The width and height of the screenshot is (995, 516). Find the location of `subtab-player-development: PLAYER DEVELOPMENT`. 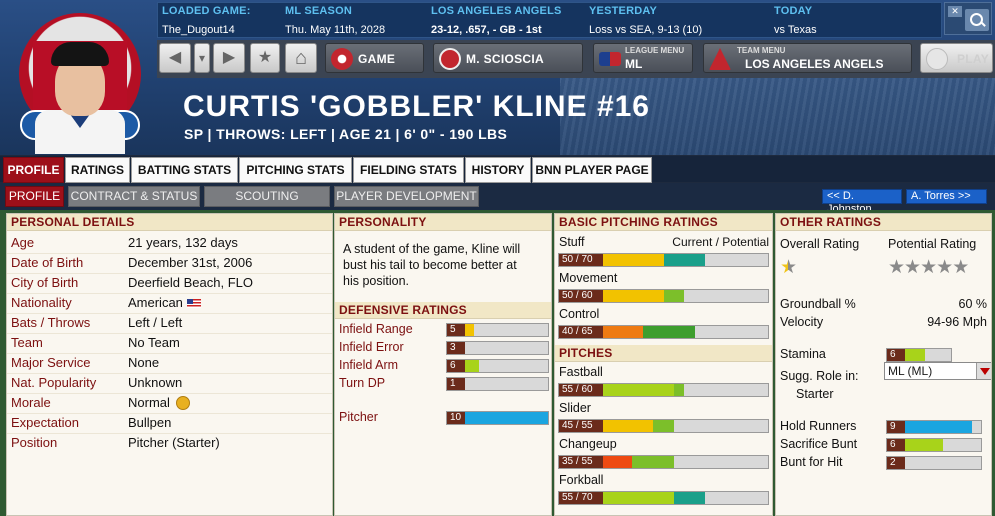

subtab-player-development: PLAYER DEVELOPMENT is located at coordinates (406, 196).